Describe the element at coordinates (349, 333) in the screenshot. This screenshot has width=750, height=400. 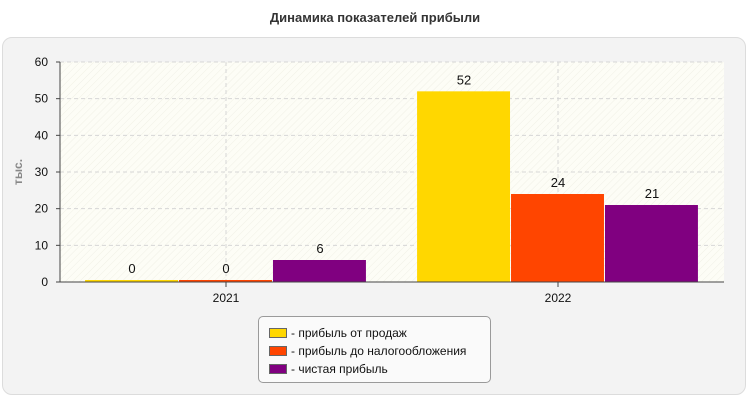
I see `legend-label: - прибыль от продаж` at that location.